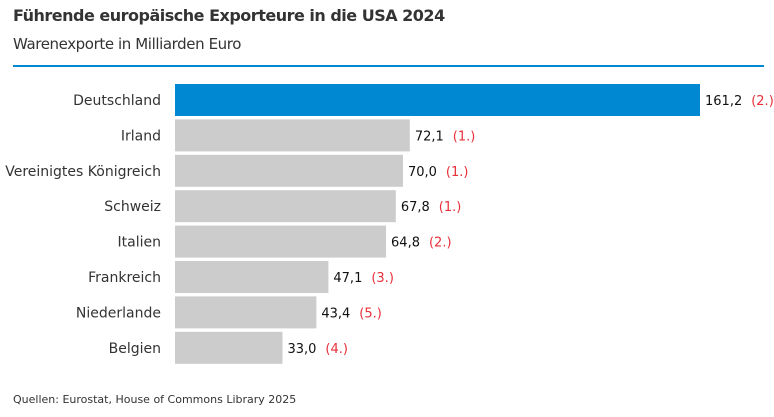 The image size is (774, 417). What do you see at coordinates (723, 101) in the screenshot?
I see `value-label: 161,2` at bounding box center [723, 101].